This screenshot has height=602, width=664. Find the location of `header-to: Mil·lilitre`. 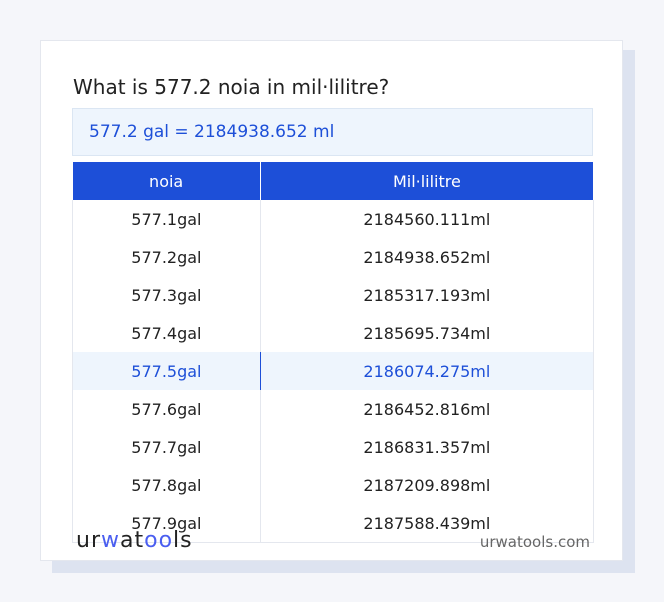

header-to: Mil·lilitre is located at coordinates (427, 181).